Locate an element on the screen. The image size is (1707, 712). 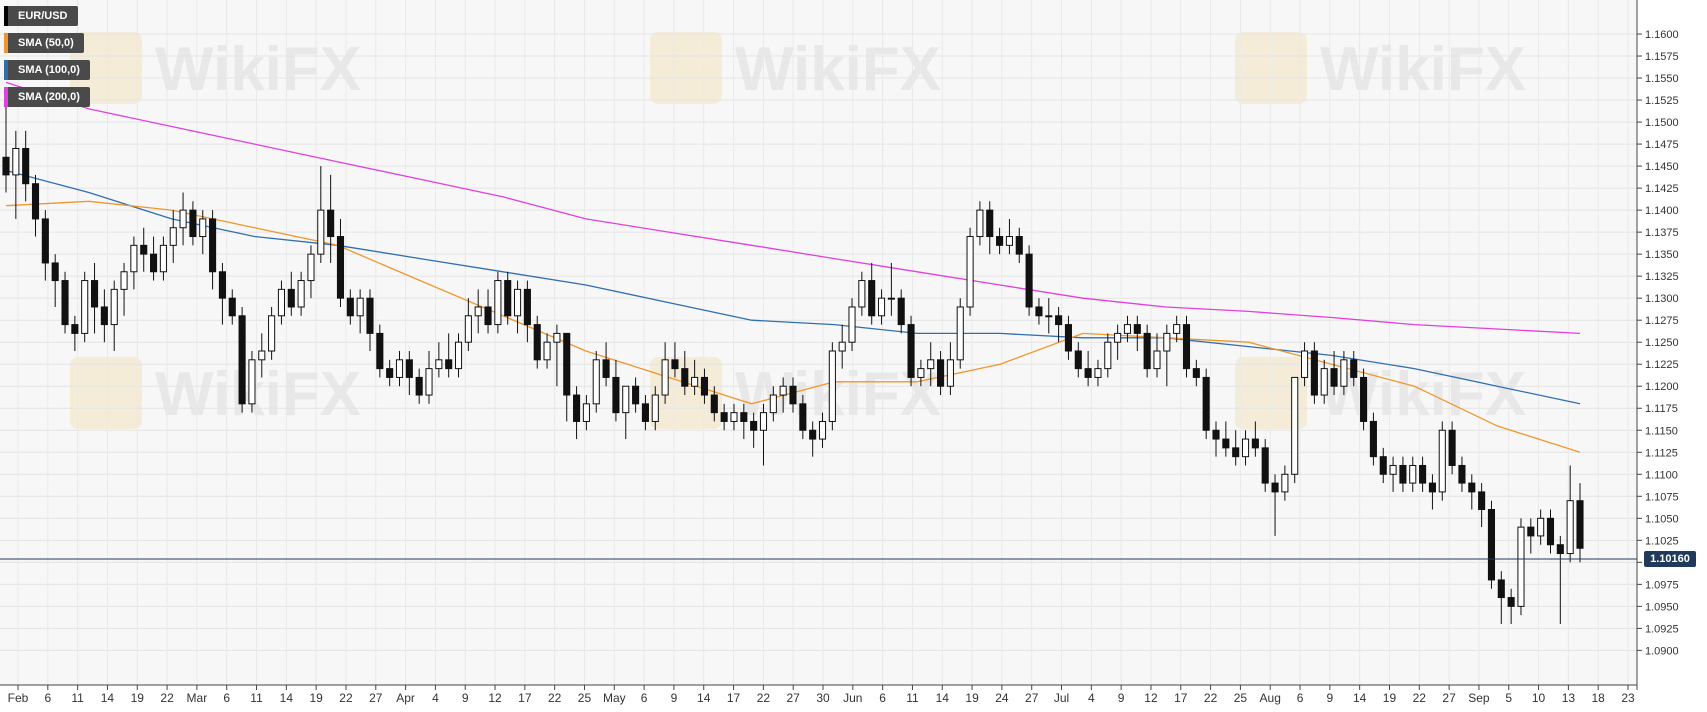
x-tick-label: 11 is located at coordinates (912, 698).